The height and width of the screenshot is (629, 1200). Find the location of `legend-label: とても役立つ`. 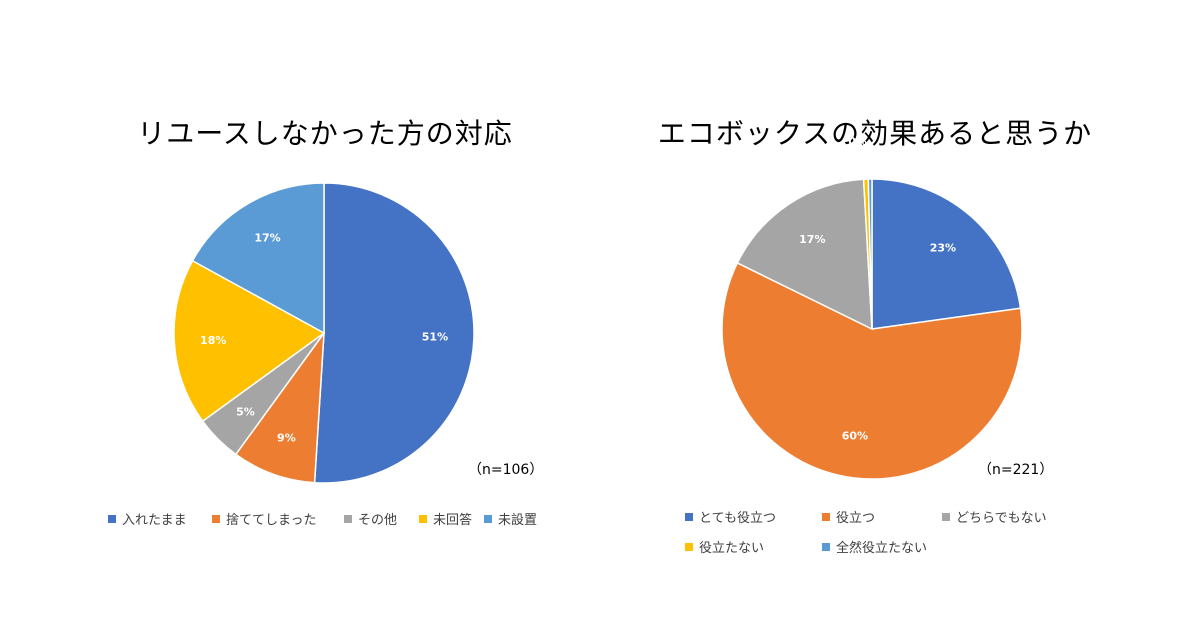

legend-label: とても役立つ is located at coordinates (737, 518).